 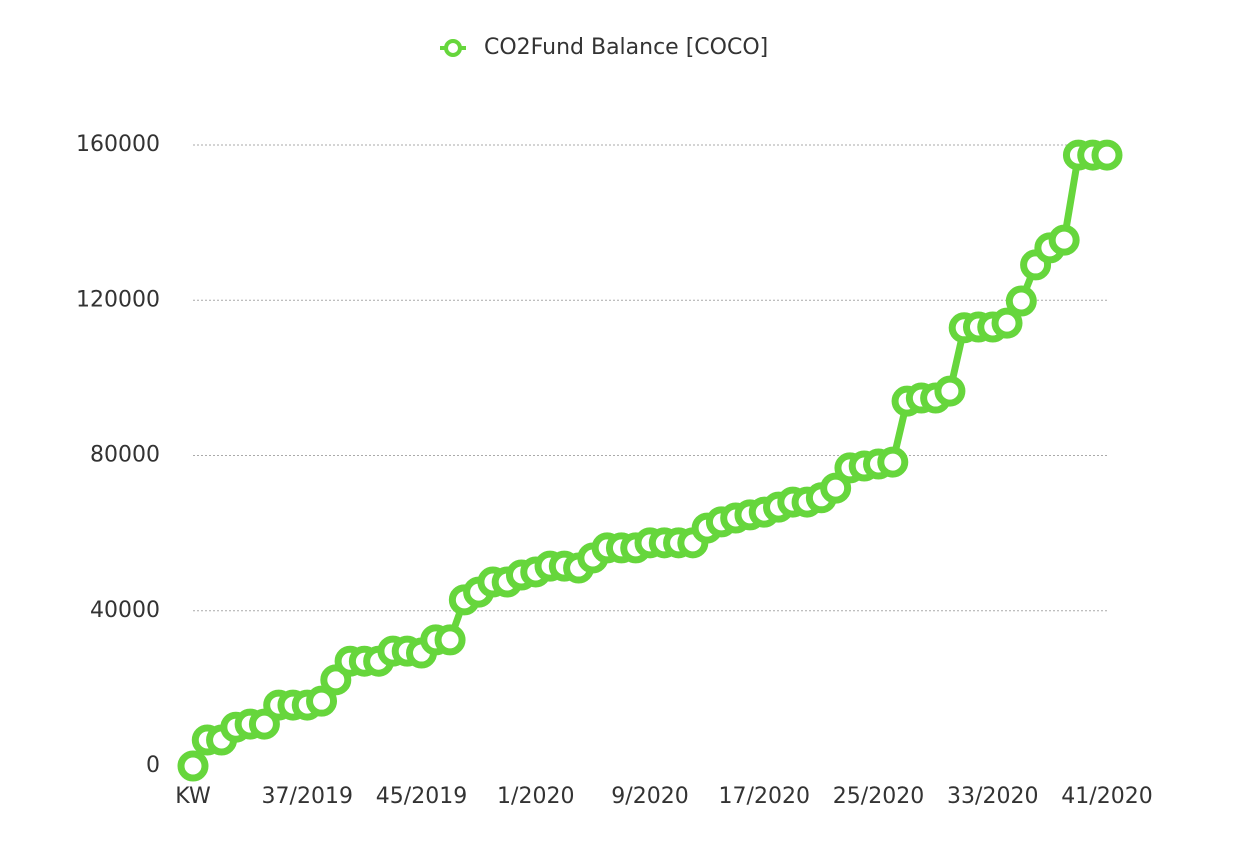 I want to click on y-tick-label: 160000, so click(x=118, y=144).